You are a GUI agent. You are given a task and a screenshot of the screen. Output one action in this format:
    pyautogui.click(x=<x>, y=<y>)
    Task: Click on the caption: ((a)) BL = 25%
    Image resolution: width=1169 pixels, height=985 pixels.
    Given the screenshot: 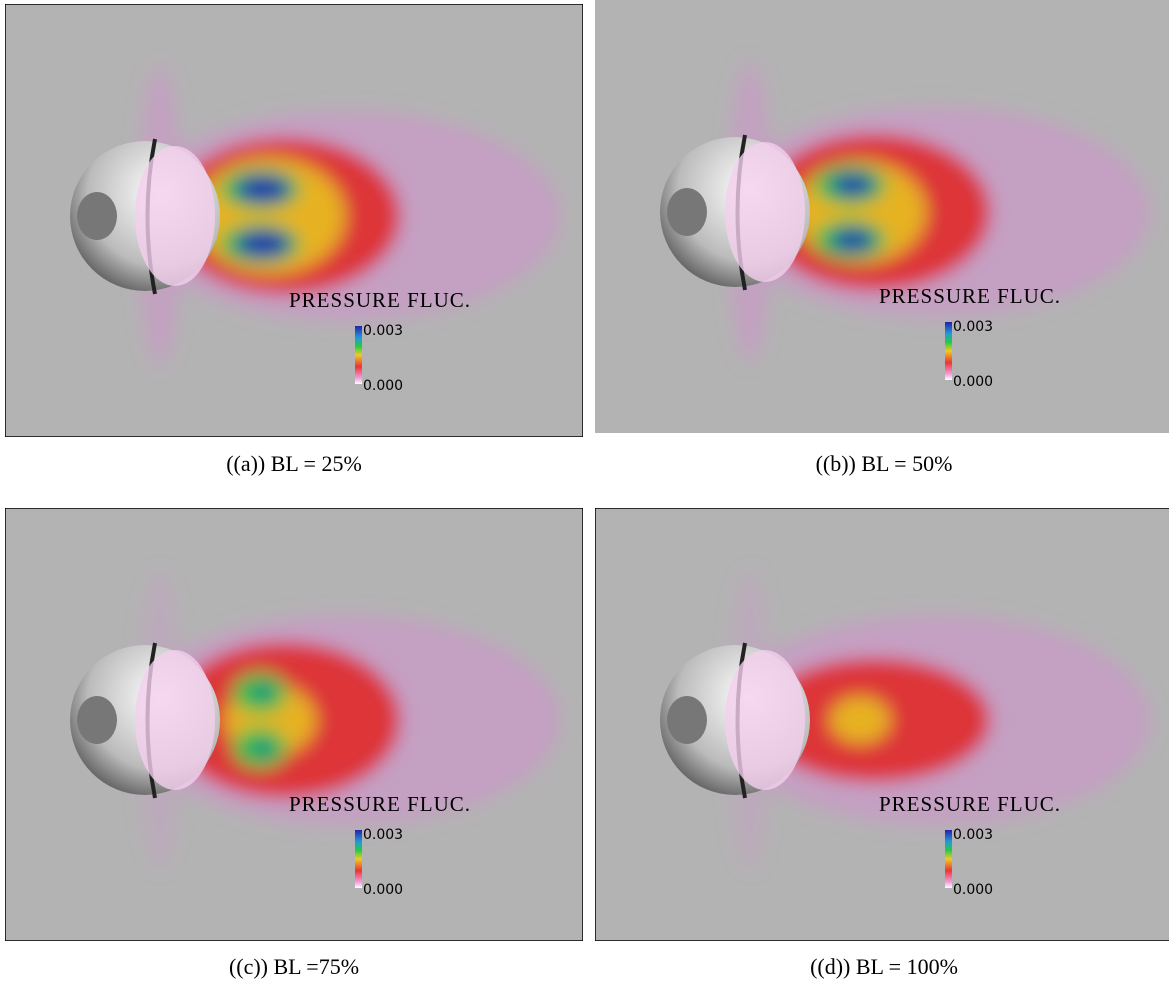 What is the action you would take?
    pyautogui.click(x=294, y=463)
    